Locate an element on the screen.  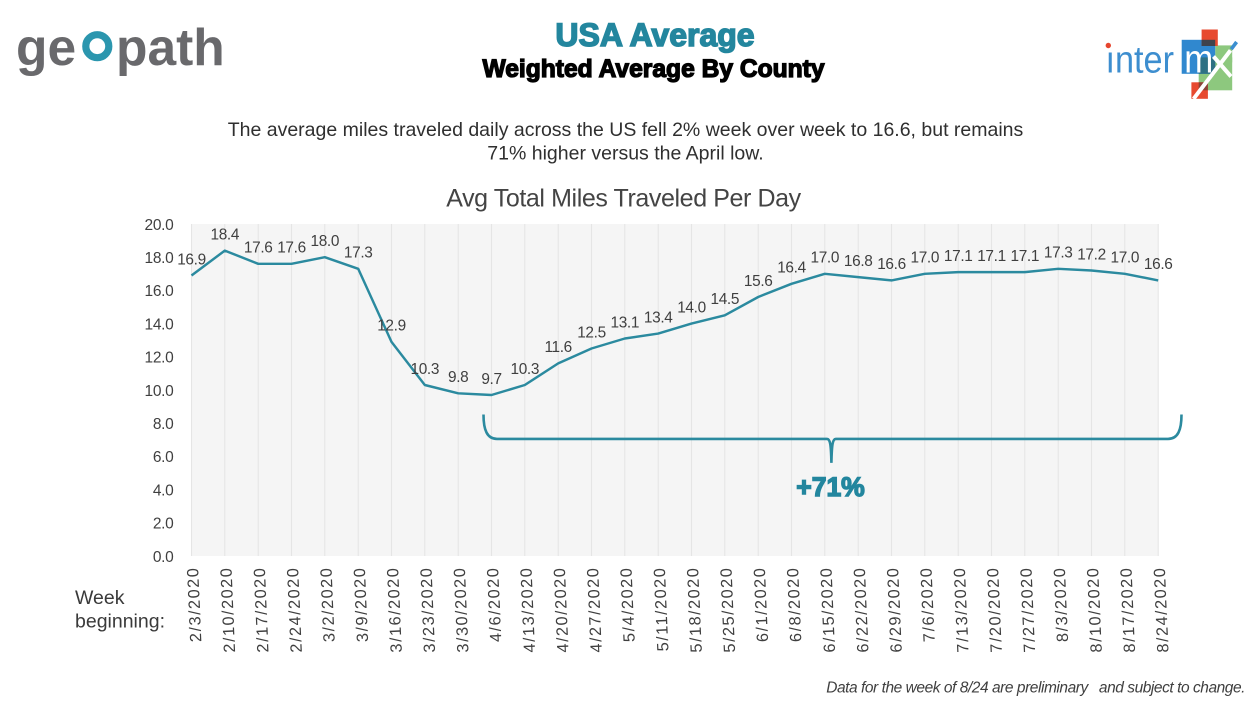
svg-text: 5/4/2020 is located at coordinates (627, 604).